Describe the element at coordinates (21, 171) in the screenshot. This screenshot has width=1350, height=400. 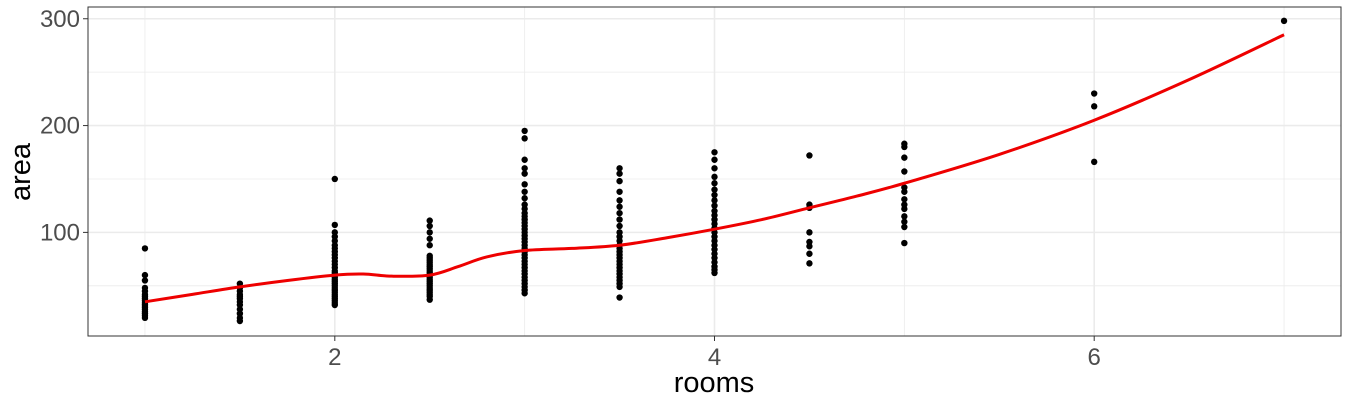
I see `y-axis-title: area` at that location.